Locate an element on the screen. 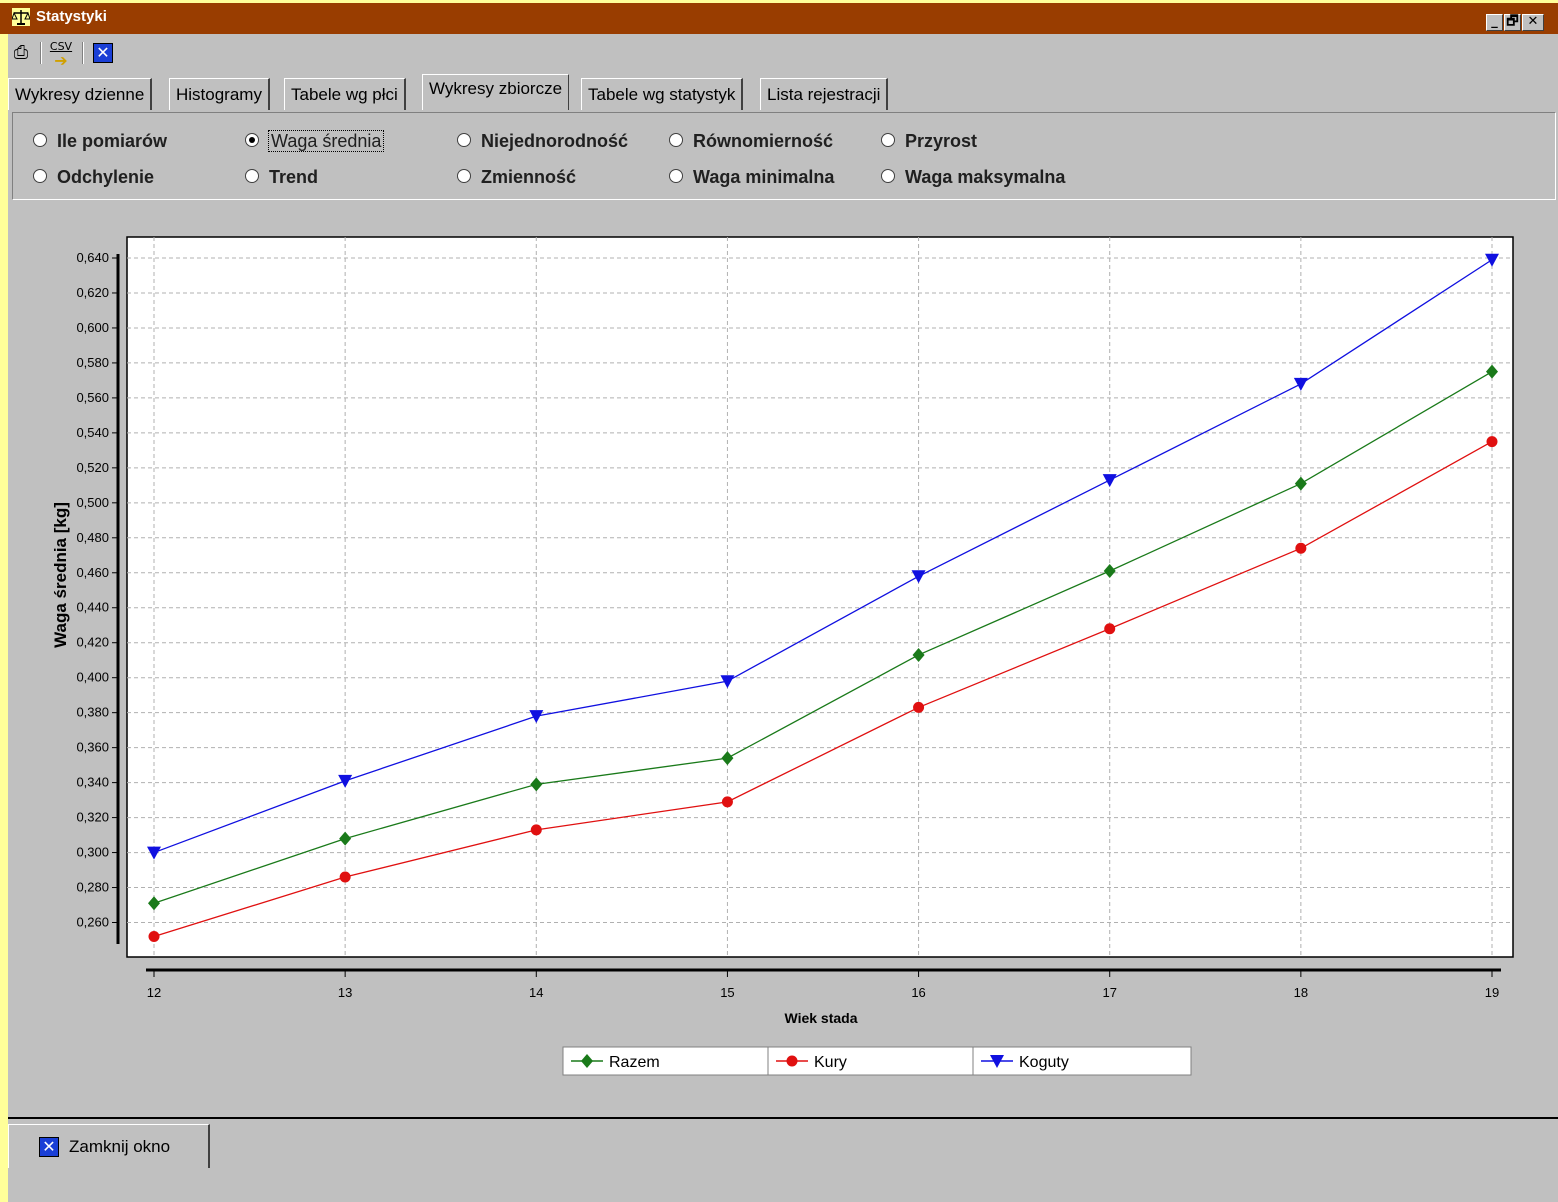  scales-icon is located at coordinates (21, 17).